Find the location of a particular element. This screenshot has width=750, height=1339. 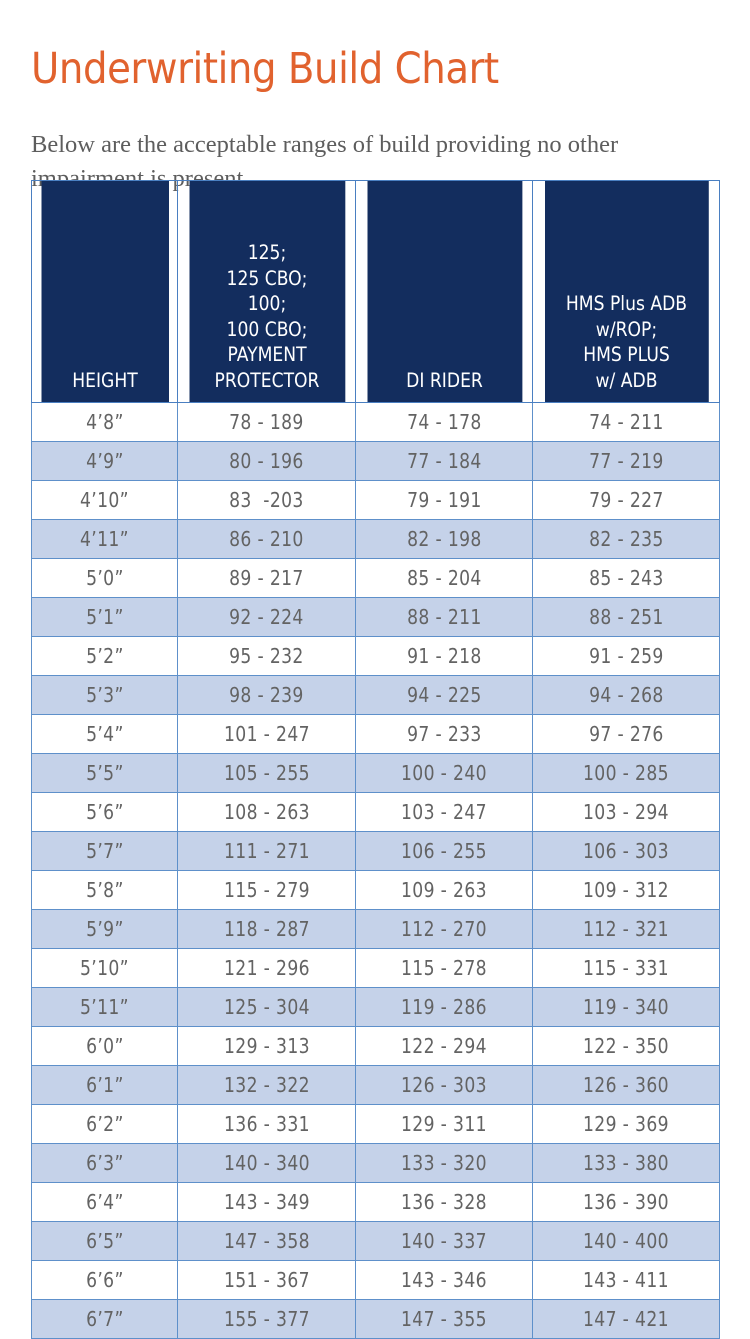

table-row: 5’6” 108 - 263 103 - 247 103 - 294 is located at coordinates (375, 812).